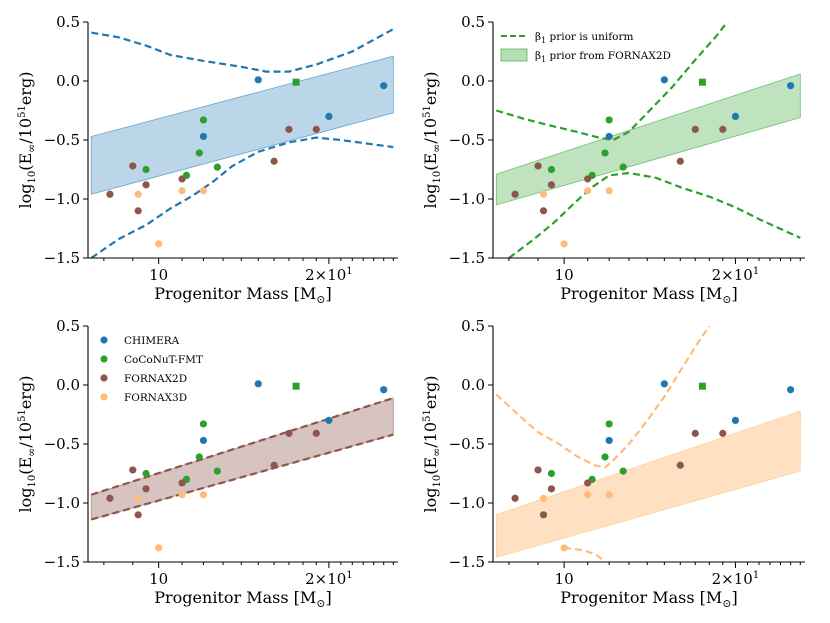 The width and height of the screenshot is (830, 623). What do you see at coordinates (567, 38) in the screenshot?
I see `legend-entry: β1 prior is uniform` at bounding box center [567, 38].